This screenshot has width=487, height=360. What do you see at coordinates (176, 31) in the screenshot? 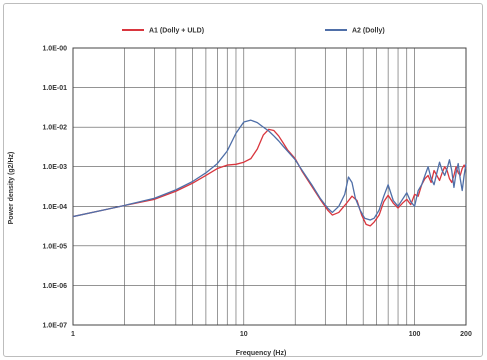
I see `legend-label: A1 (Dolly + ULD)` at bounding box center [176, 31].